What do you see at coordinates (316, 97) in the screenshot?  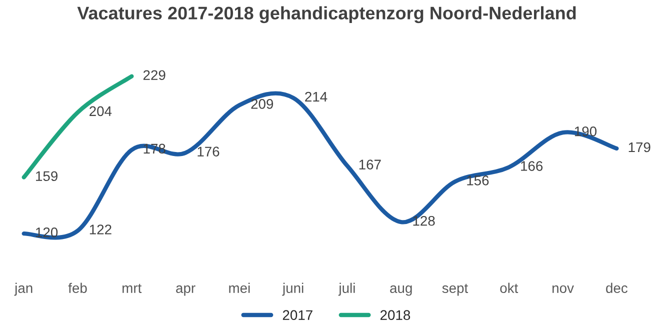 I see `data-label: 214` at bounding box center [316, 97].